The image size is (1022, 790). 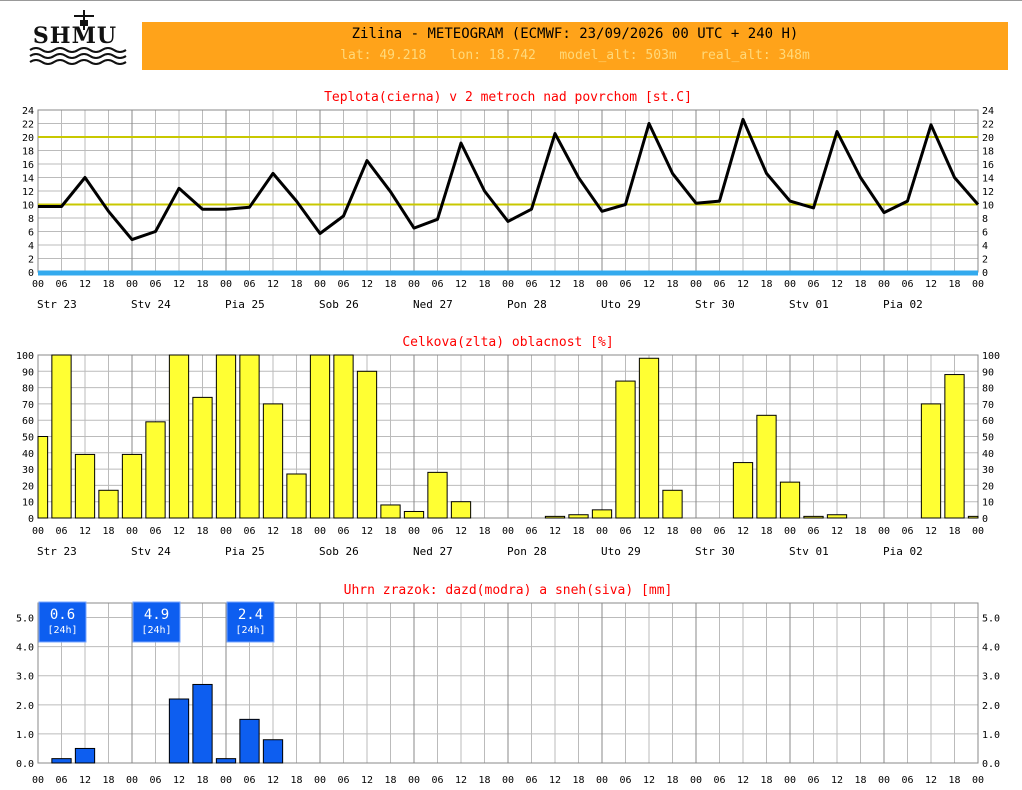 I want to click on y-tick-label-right: 2, so click(x=985, y=260).